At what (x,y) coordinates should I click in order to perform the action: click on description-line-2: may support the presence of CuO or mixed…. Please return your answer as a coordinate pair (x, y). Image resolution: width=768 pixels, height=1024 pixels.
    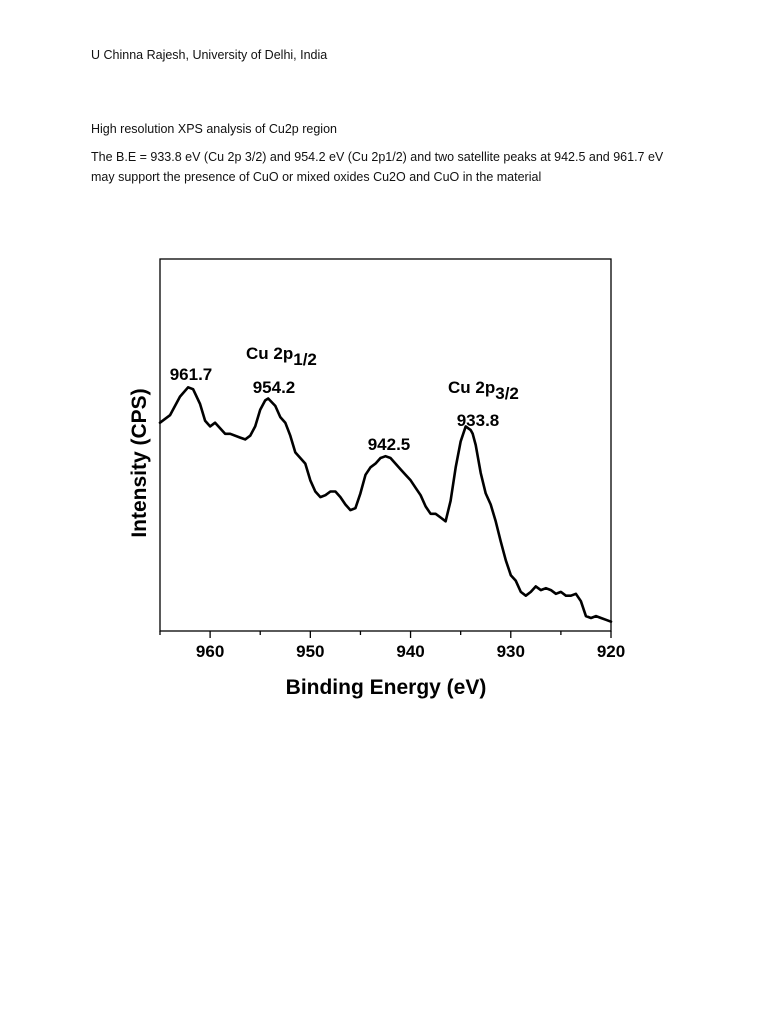
    Looking at the image, I should click on (316, 177).